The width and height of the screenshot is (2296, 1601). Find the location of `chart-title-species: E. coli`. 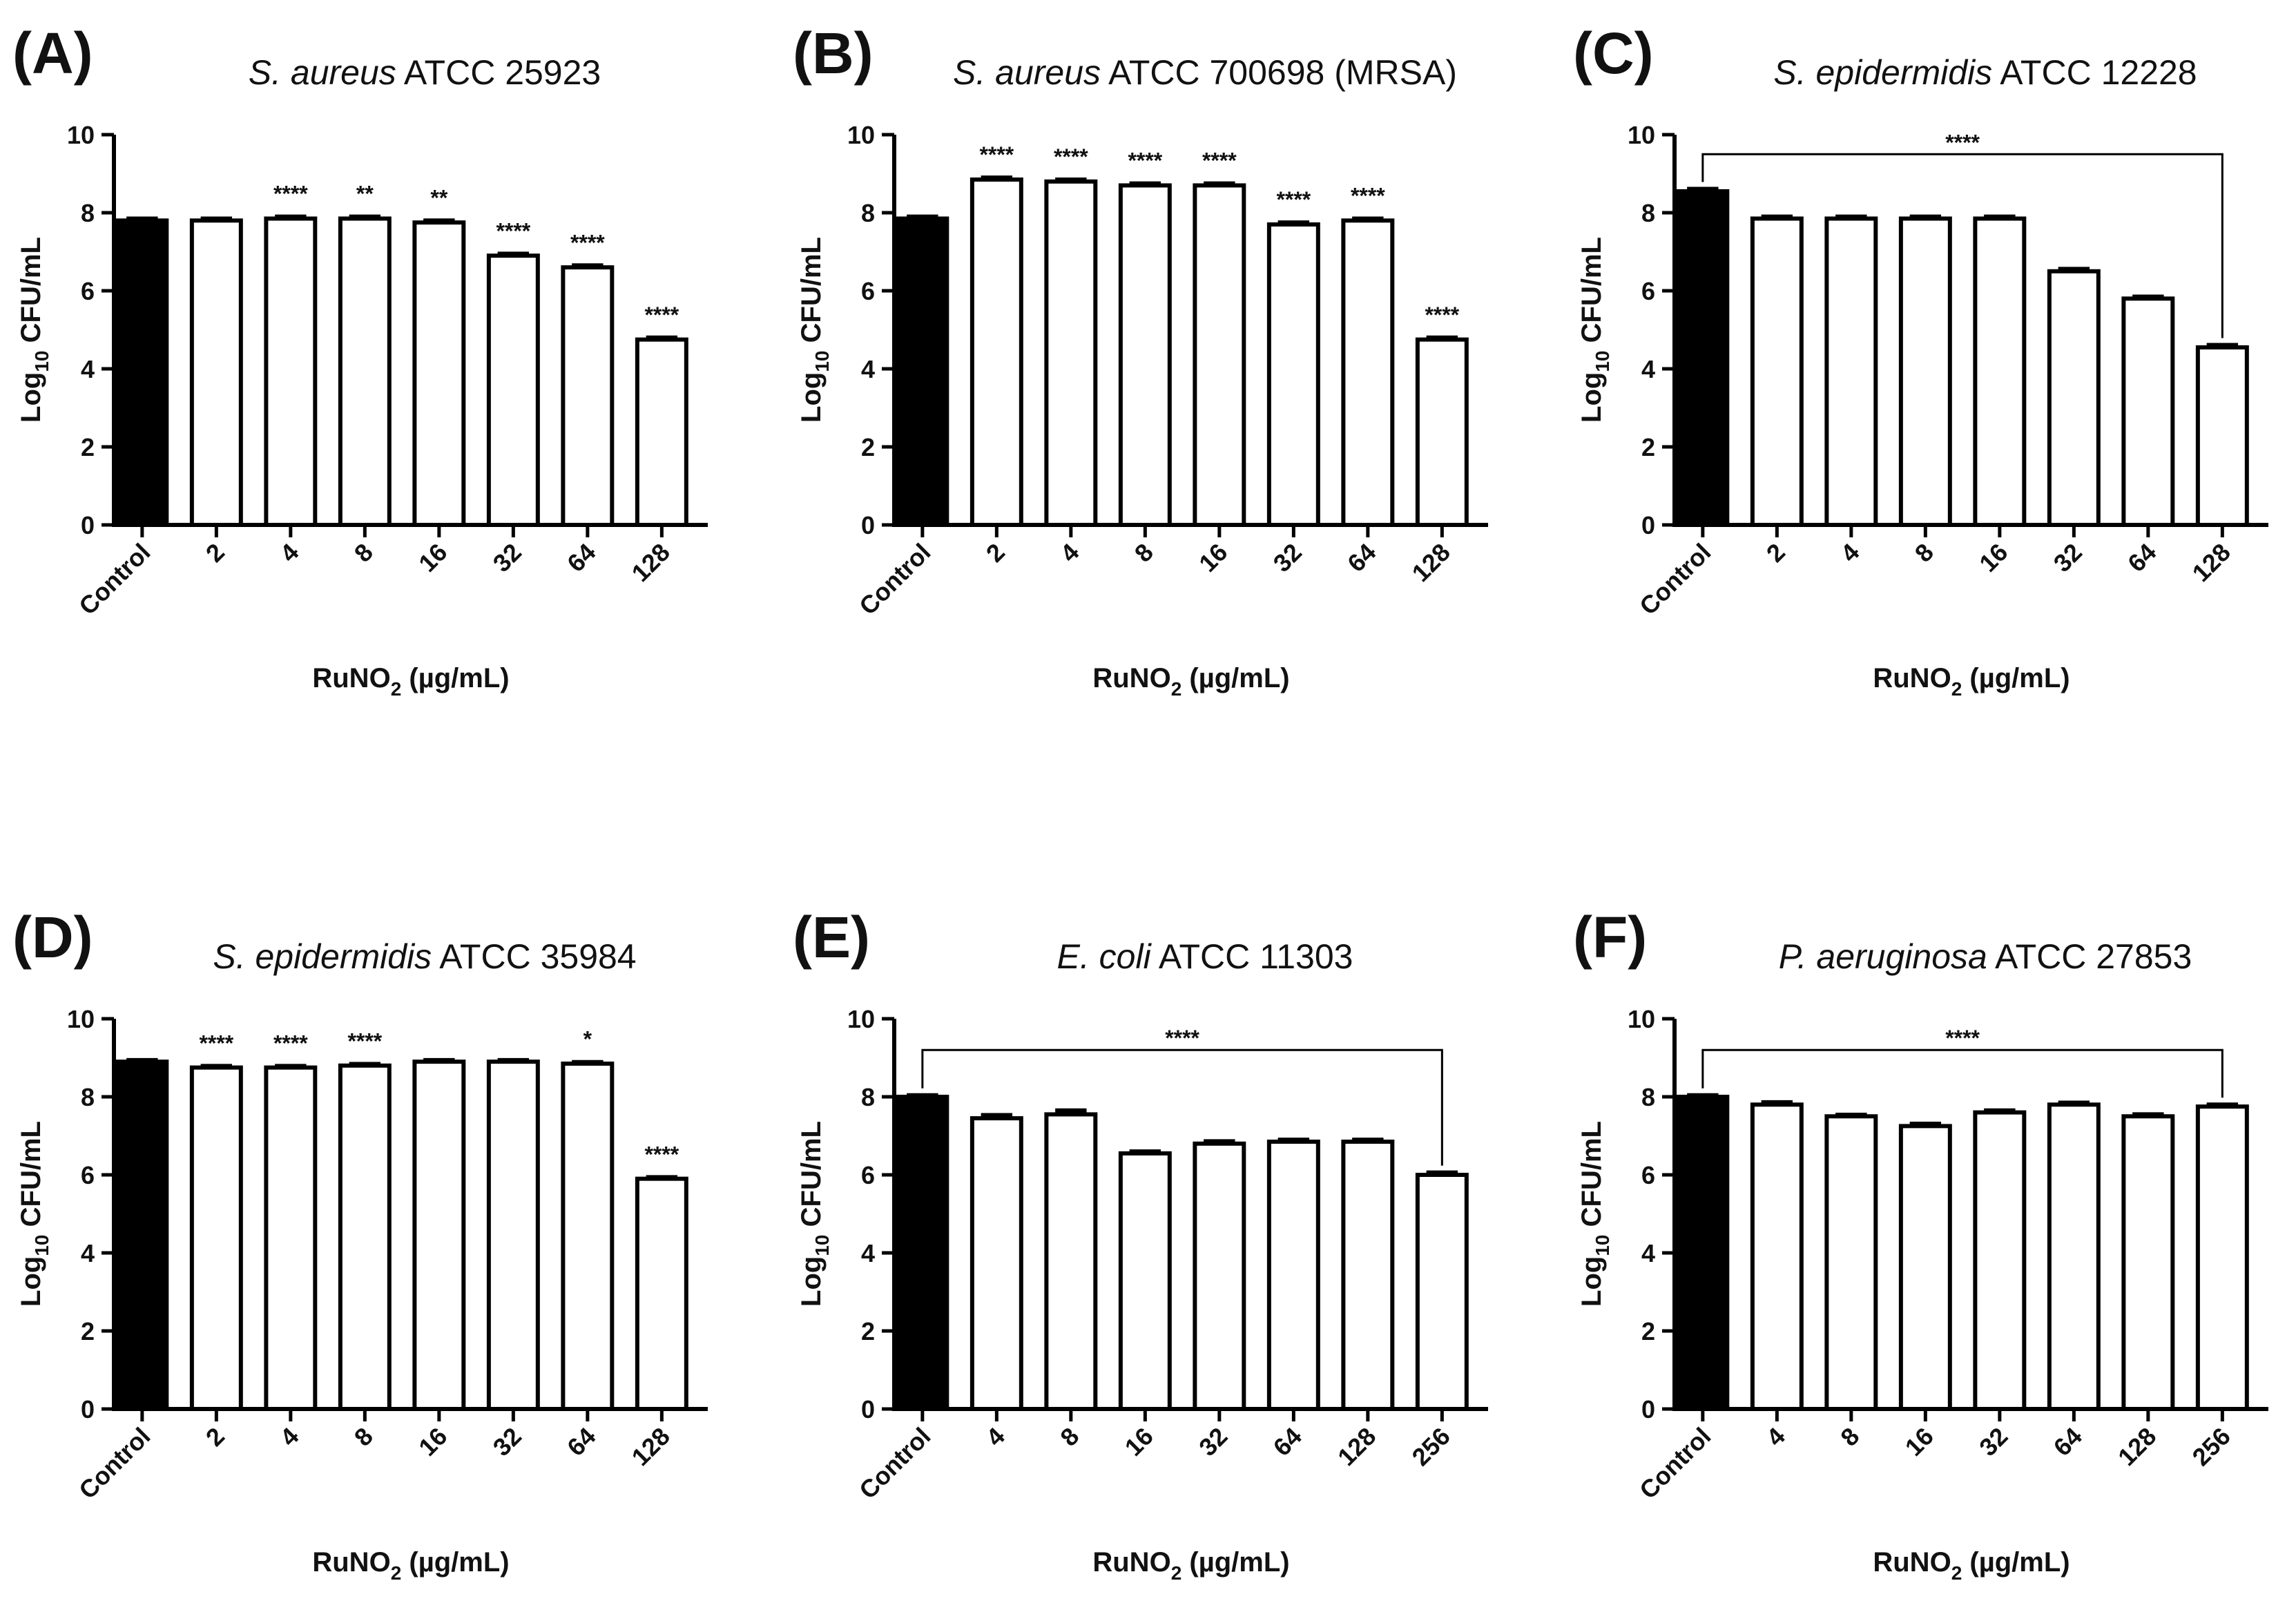

chart-title-species: E. coli is located at coordinates (1104, 956).